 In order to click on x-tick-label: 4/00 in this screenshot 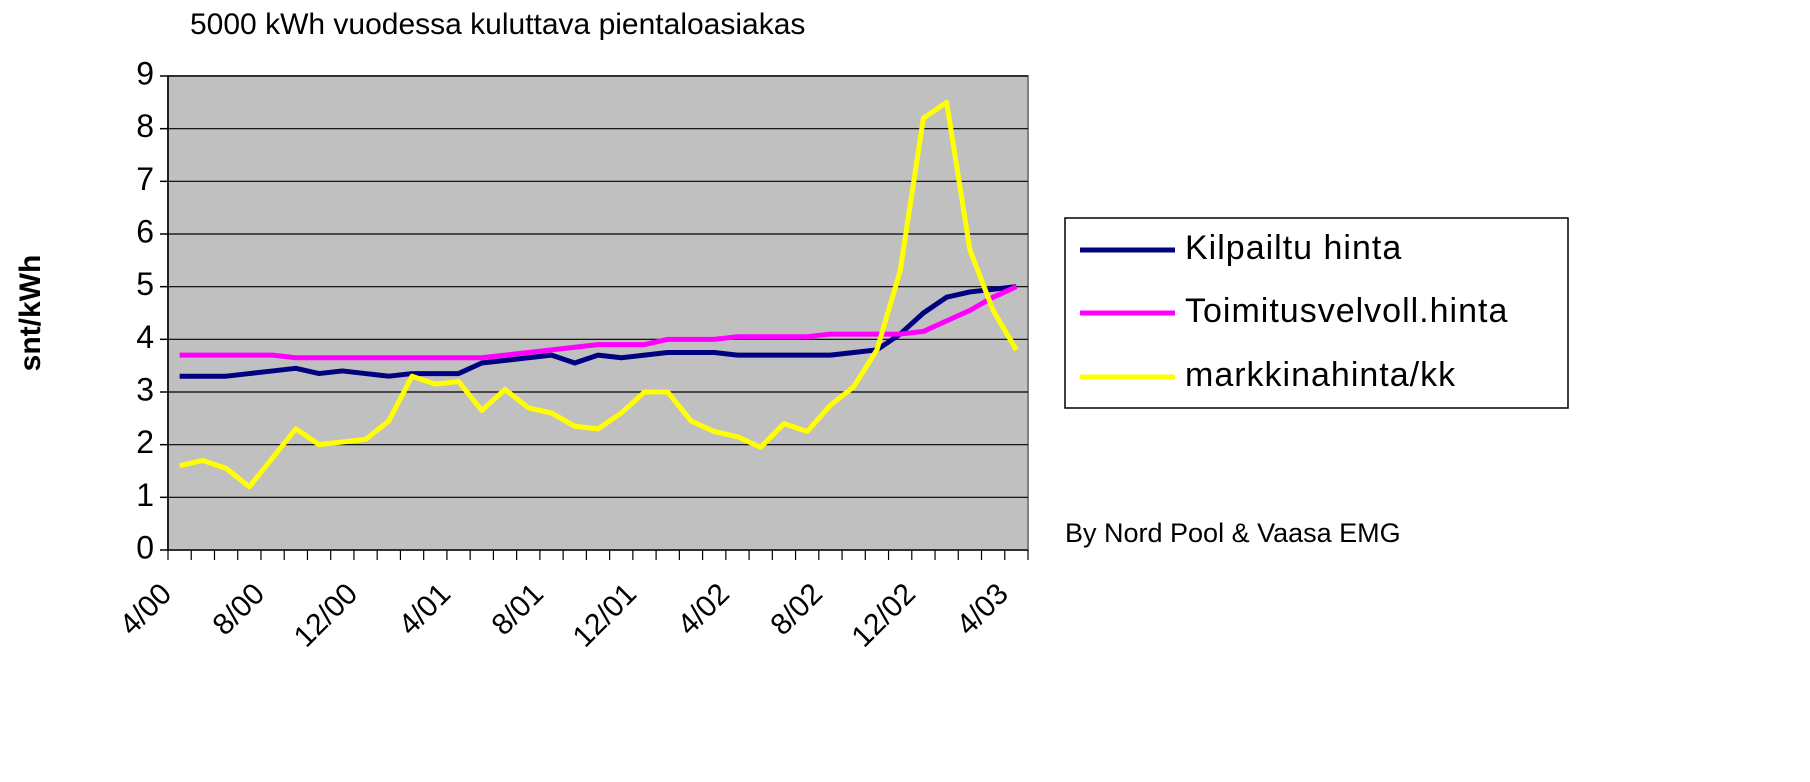, I will do `click(146, 609)`.